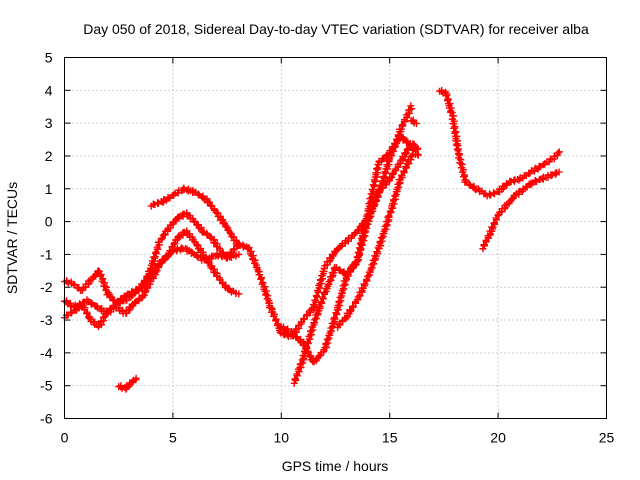 This screenshot has height=480, width=640. What do you see at coordinates (49, 222) in the screenshot?
I see `y-tick-label: 0` at bounding box center [49, 222].